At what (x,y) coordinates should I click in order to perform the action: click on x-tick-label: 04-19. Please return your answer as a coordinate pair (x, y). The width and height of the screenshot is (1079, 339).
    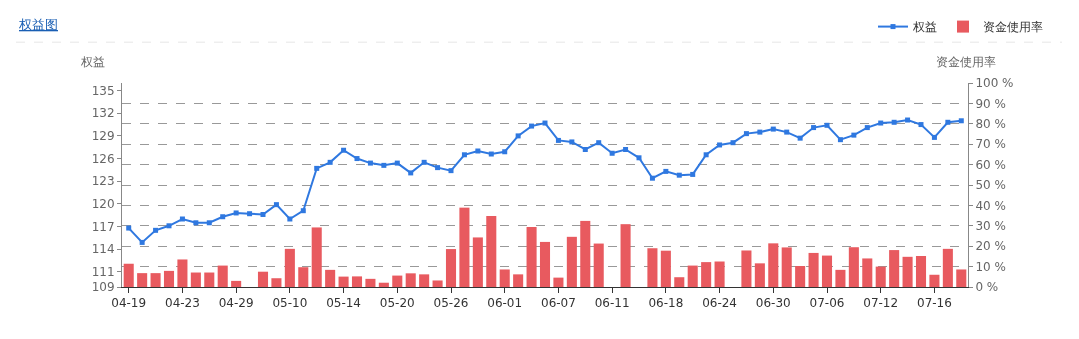
    Looking at the image, I should click on (129, 303).